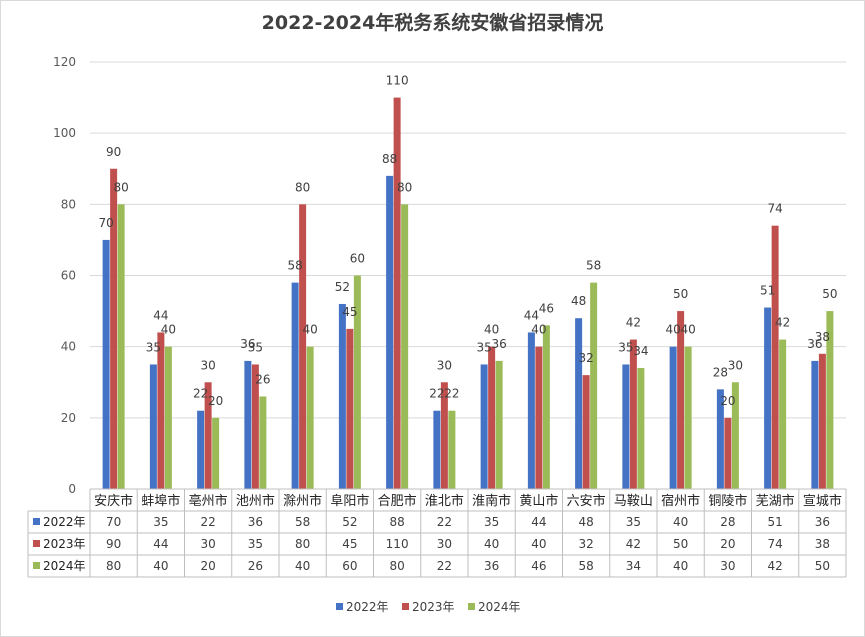 Image resolution: width=865 pixels, height=637 pixels. Describe the element at coordinates (822, 566) in the screenshot. I see `table-cell: 50` at that location.